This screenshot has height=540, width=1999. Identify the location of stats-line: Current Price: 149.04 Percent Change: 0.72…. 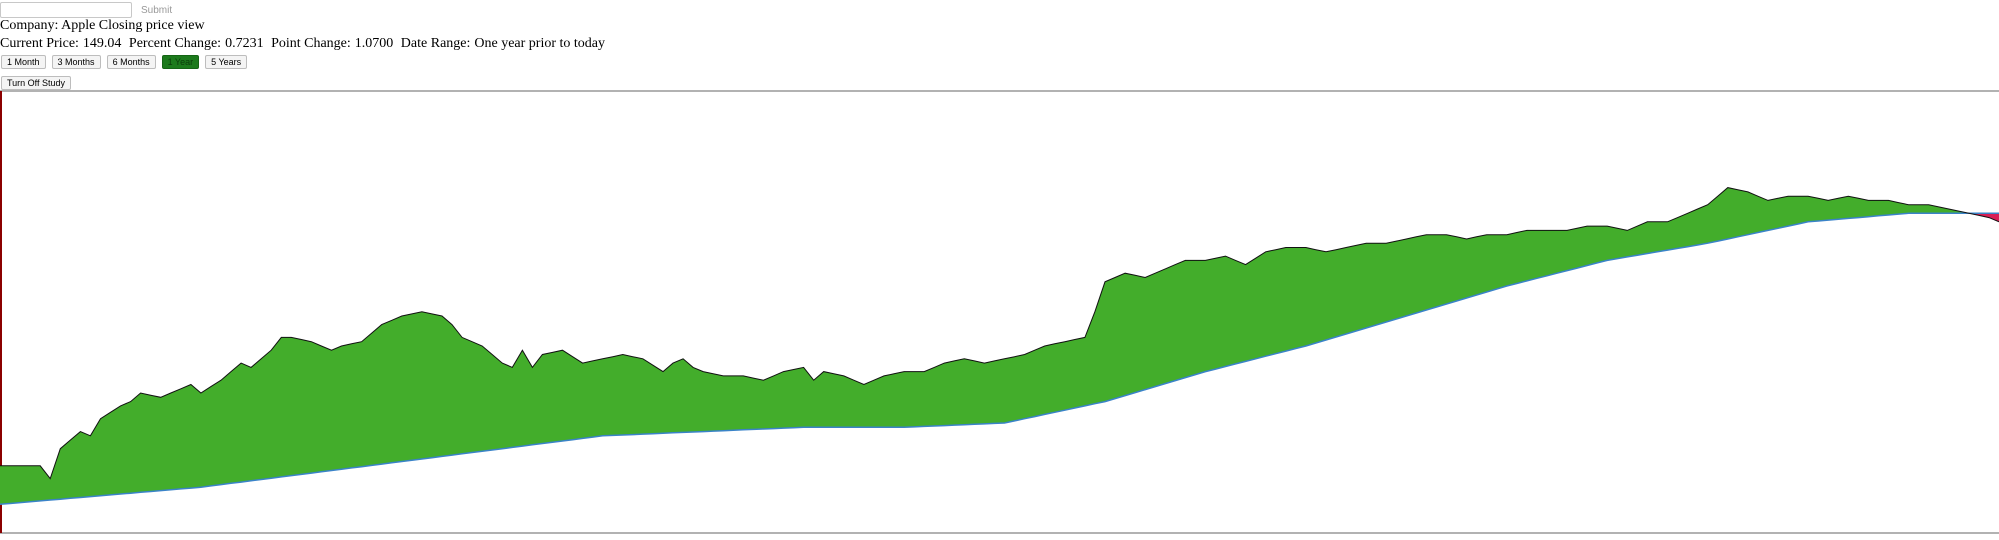
(304, 44).